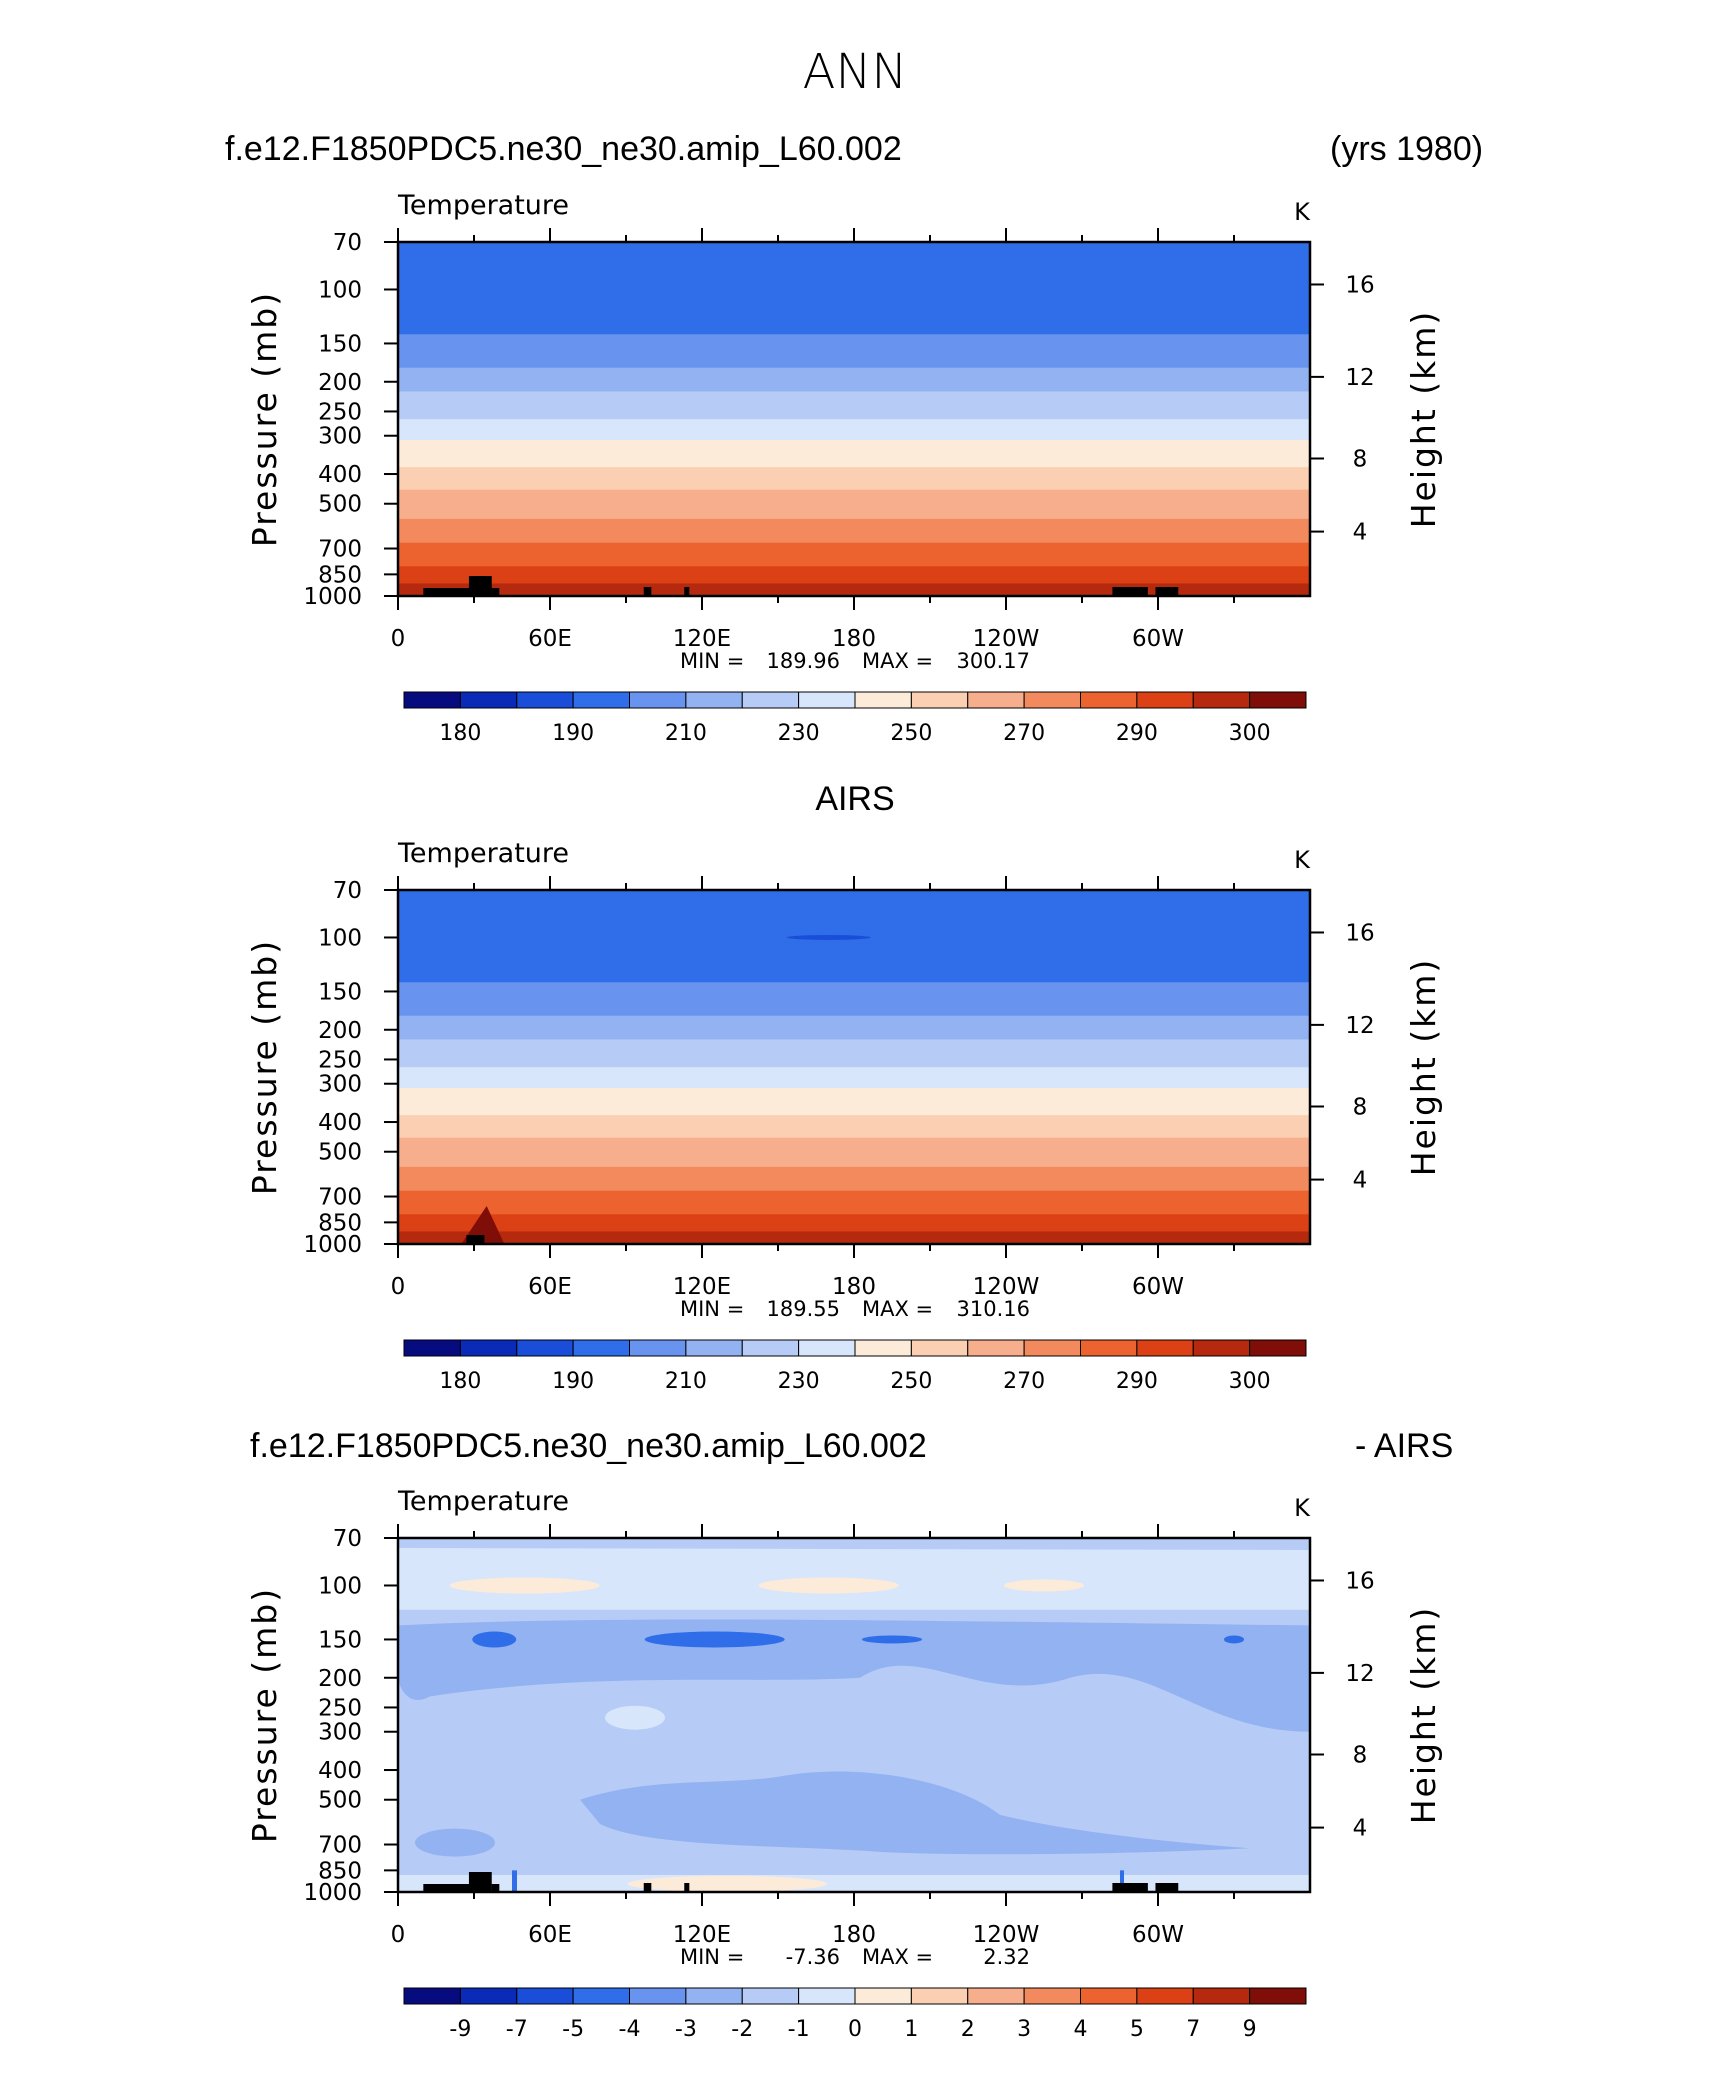 This screenshot has height=2074, width=1710. What do you see at coordinates (828, 937) in the screenshot?
I see `contour-cold-spot` at bounding box center [828, 937].